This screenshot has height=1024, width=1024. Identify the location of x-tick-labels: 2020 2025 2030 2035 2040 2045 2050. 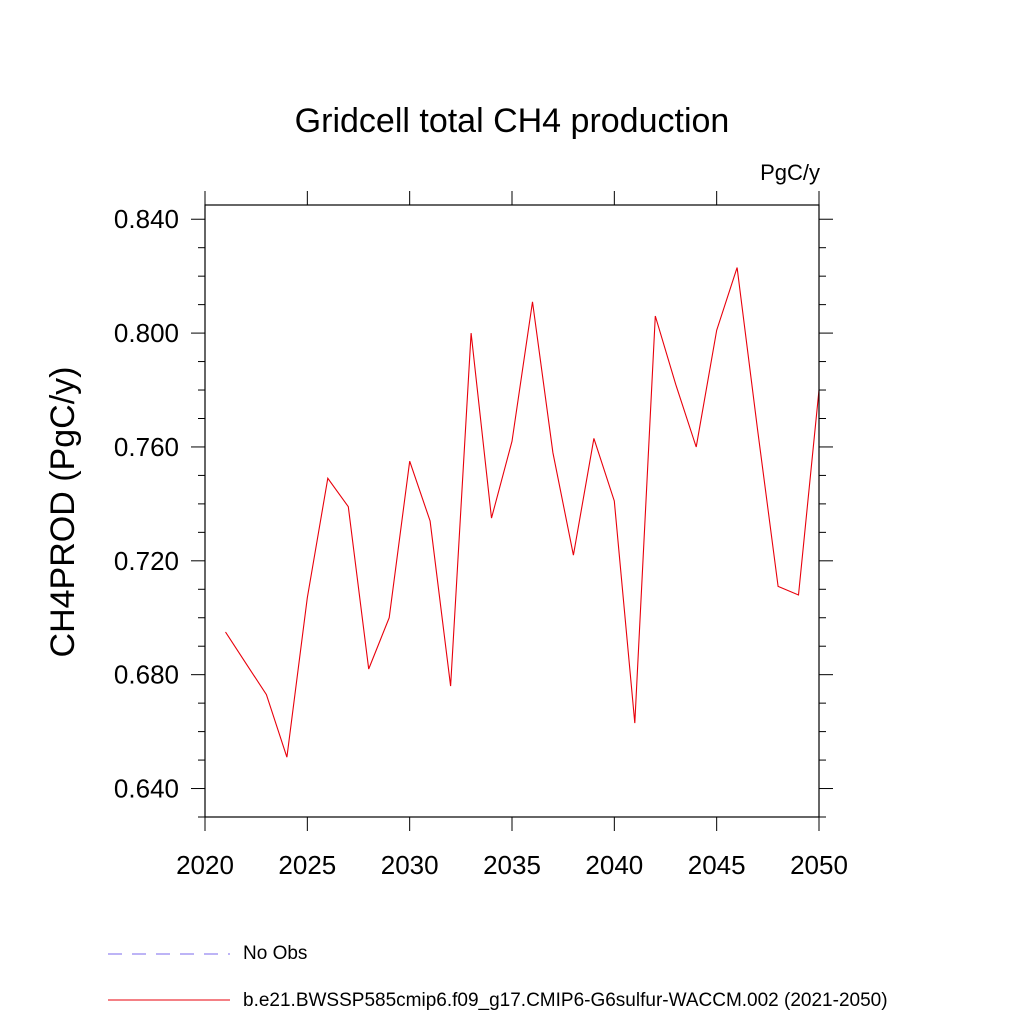
(512, 865).